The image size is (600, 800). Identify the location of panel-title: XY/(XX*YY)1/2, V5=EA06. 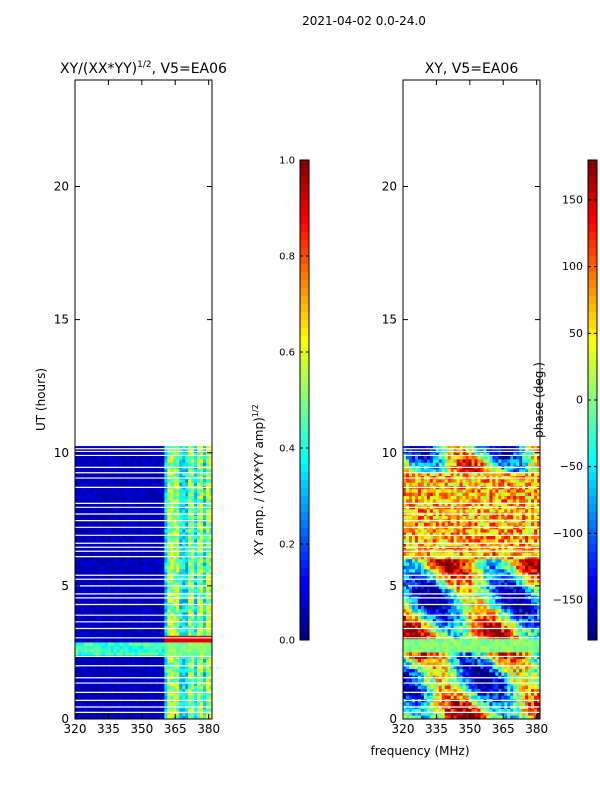
(143, 68).